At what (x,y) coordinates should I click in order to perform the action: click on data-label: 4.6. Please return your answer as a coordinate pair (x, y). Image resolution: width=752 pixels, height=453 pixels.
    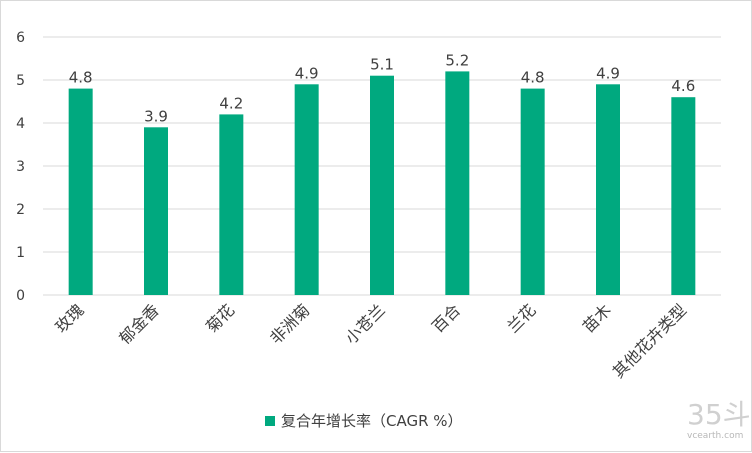
    Looking at the image, I should click on (683, 86).